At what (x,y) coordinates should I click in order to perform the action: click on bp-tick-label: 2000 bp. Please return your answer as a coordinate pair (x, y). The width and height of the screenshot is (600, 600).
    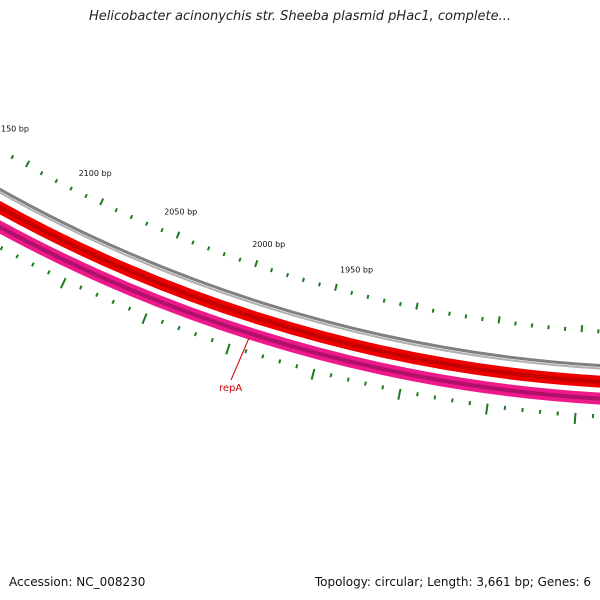
    Looking at the image, I should click on (268, 244).